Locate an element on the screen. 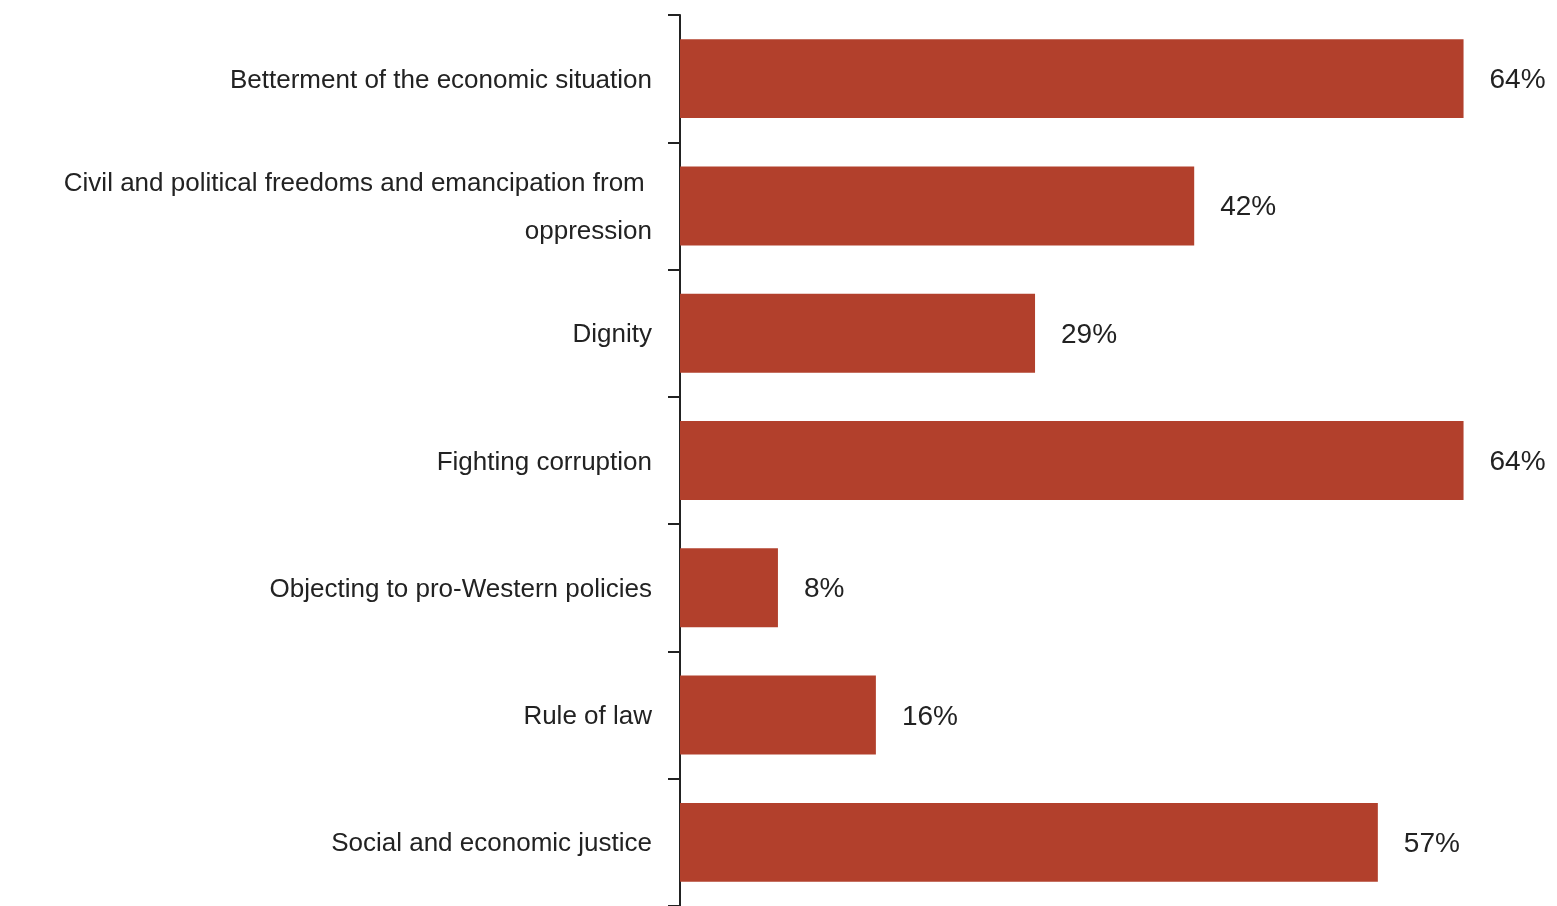  y-tick-label: Betterment of the economic situation is located at coordinates (440, 78).